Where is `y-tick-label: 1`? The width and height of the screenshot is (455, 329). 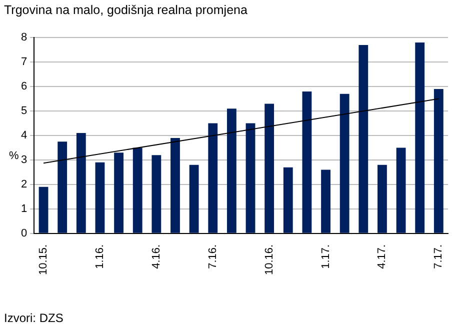
y-tick-label: 1 is located at coordinates (24, 208).